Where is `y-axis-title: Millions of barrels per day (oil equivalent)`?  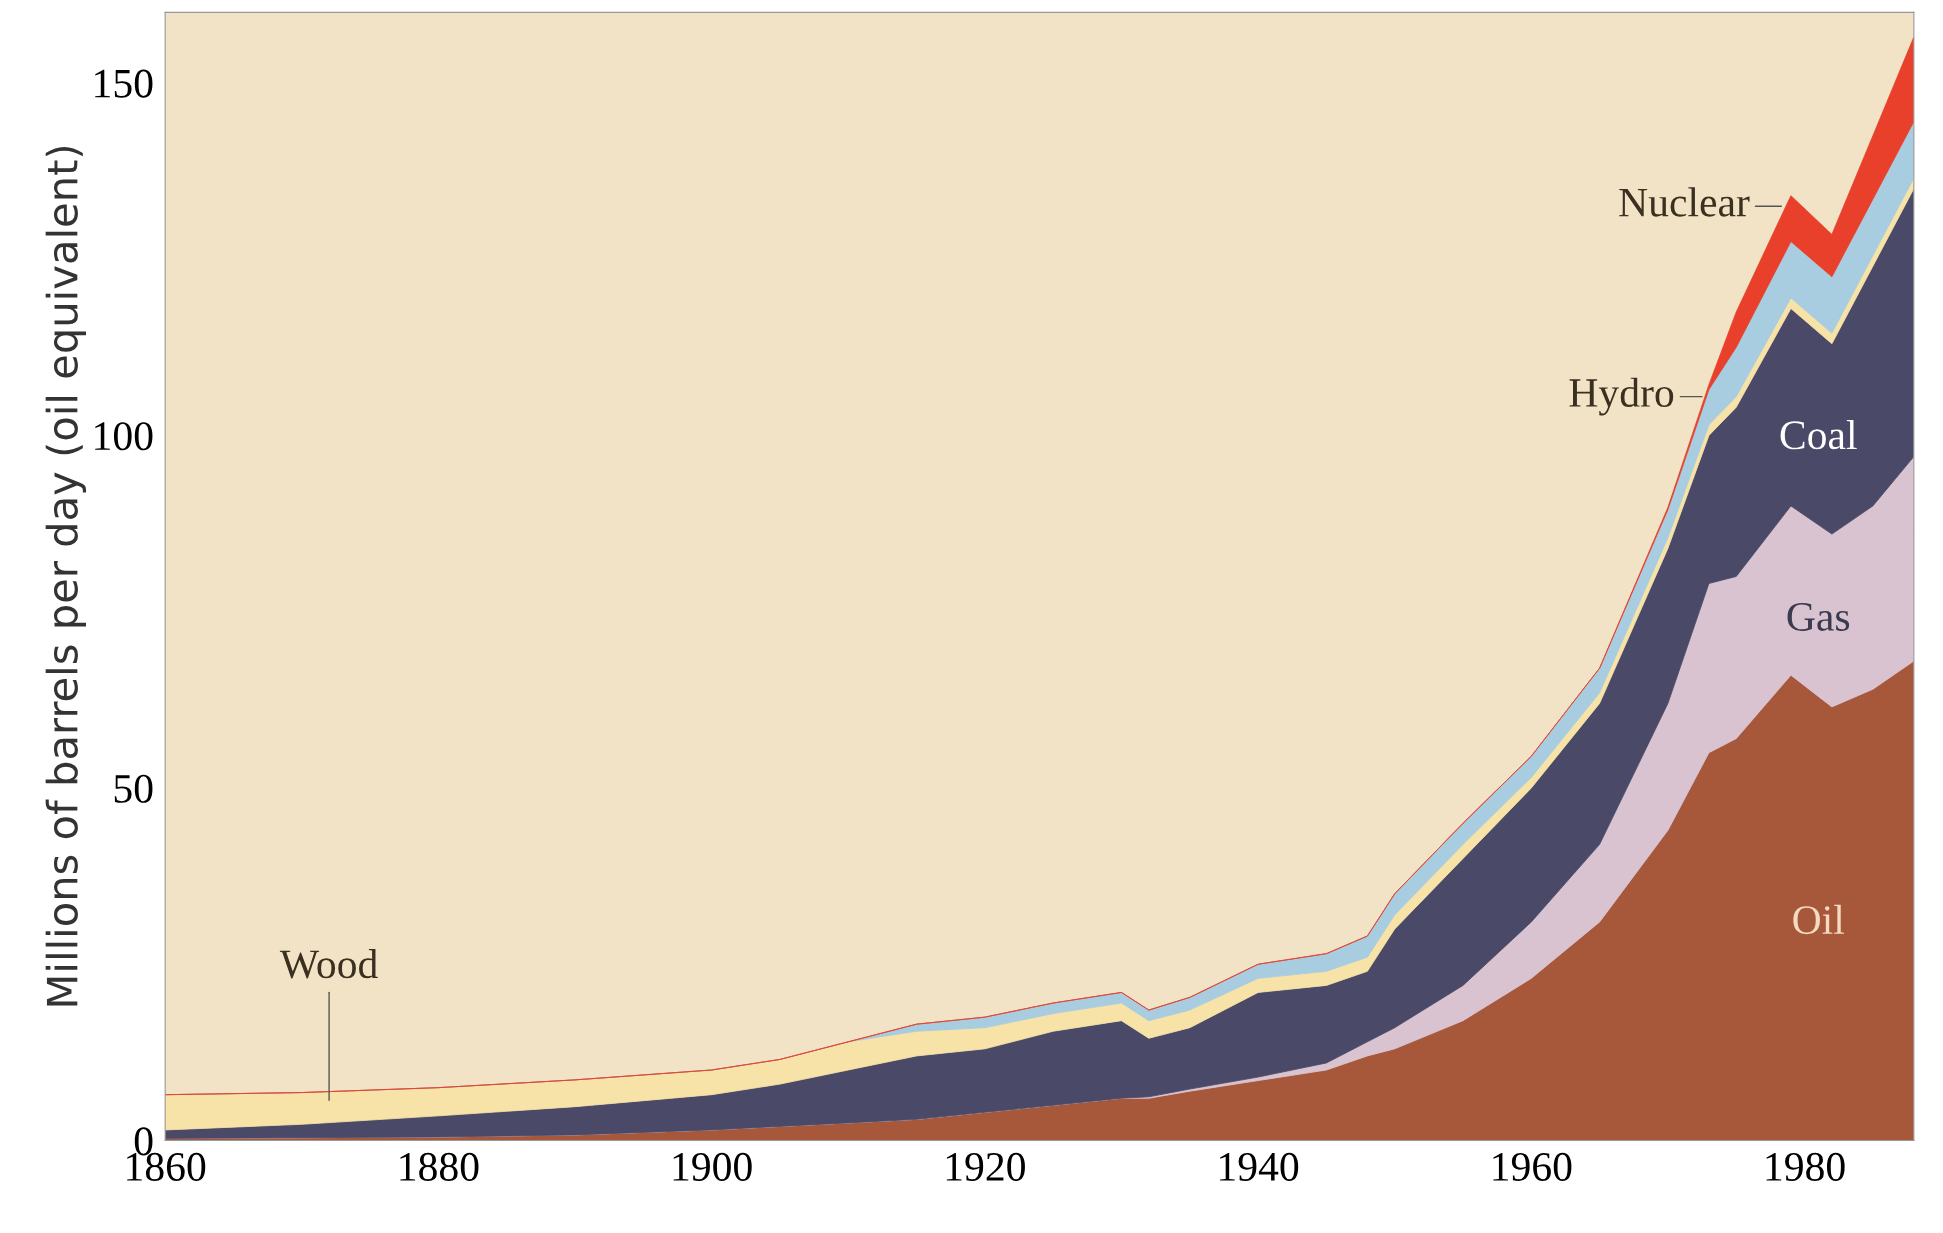
y-axis-title: Millions of barrels per day (oil equivalent) is located at coordinates (65, 576).